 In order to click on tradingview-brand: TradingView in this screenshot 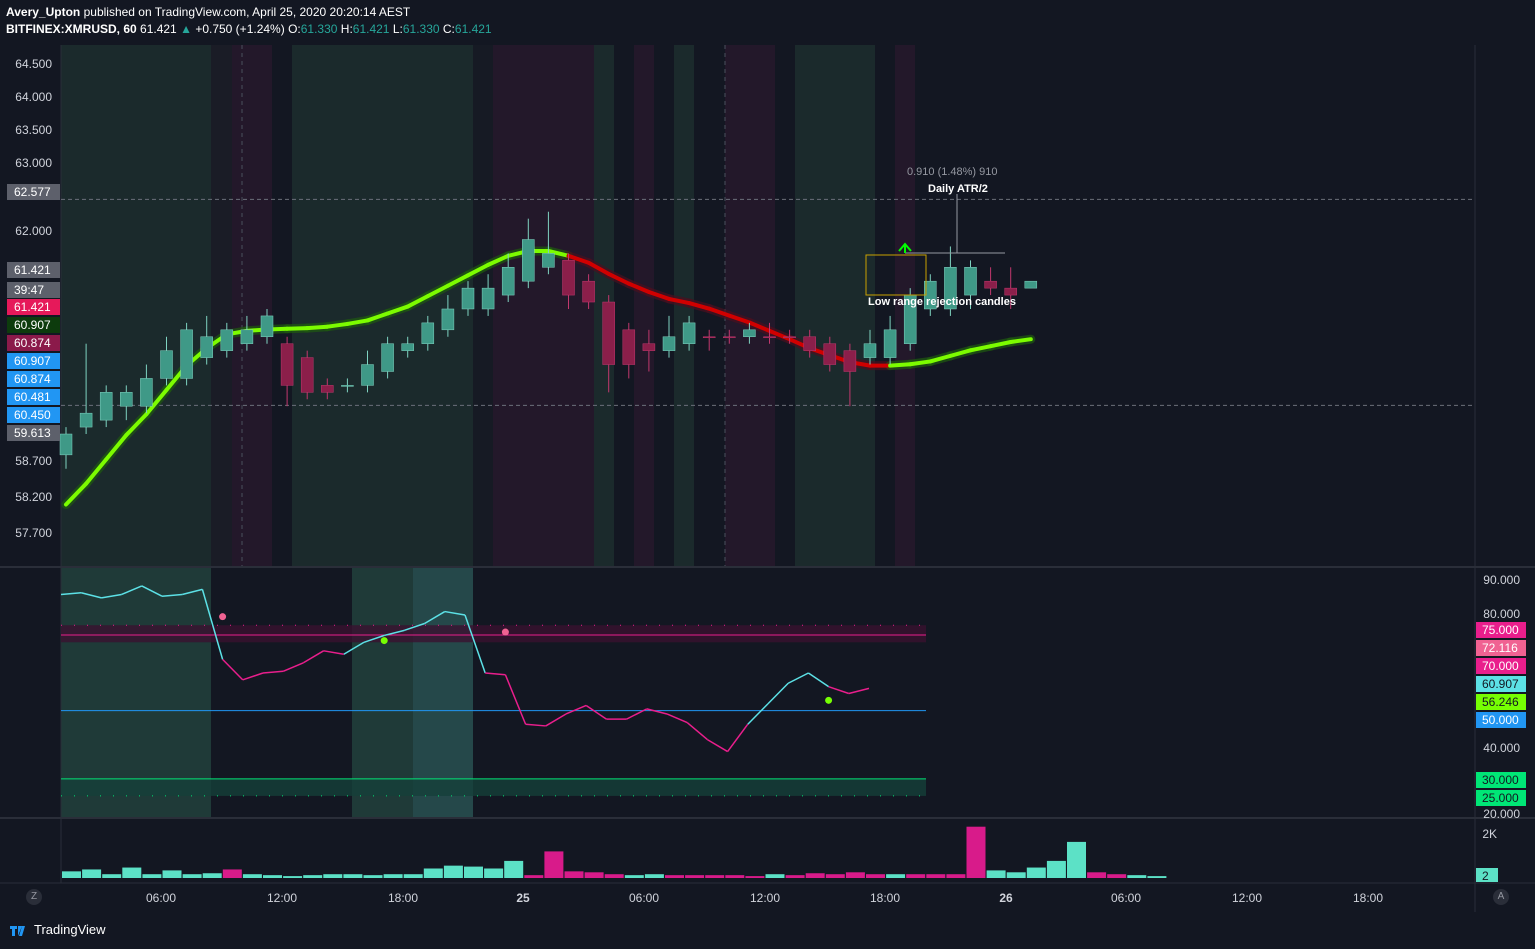, I will do `click(58, 929)`.